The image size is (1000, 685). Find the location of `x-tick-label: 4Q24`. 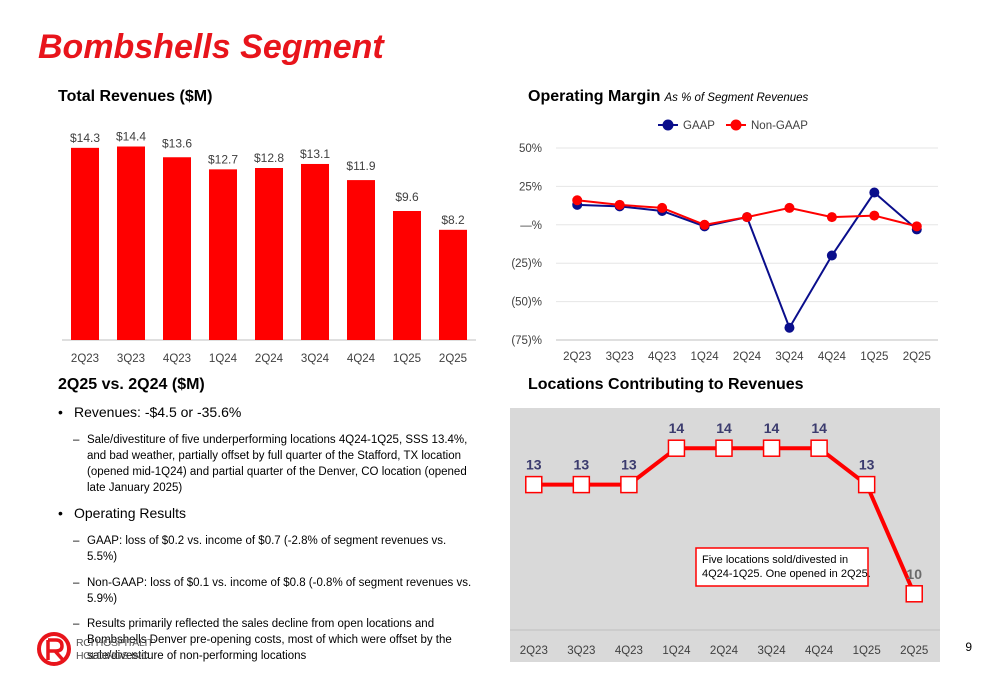

x-tick-label: 4Q24 is located at coordinates (361, 359).